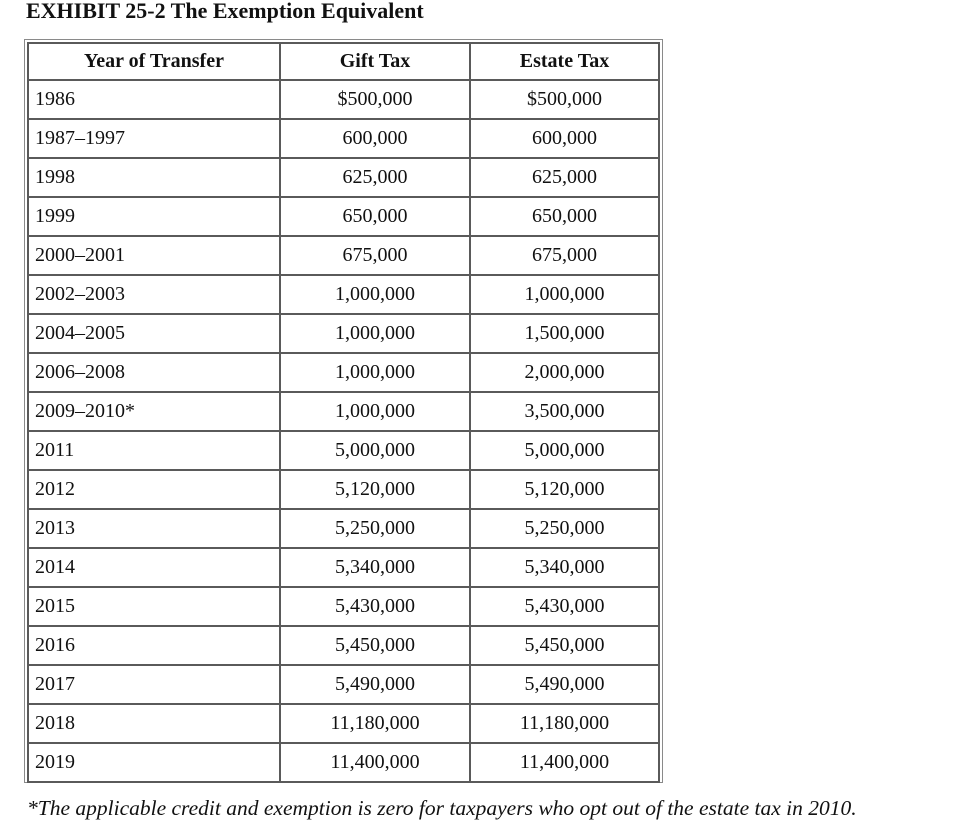 The image size is (955, 828). I want to click on estate-tax-cell: 2,000,000, so click(565, 373).